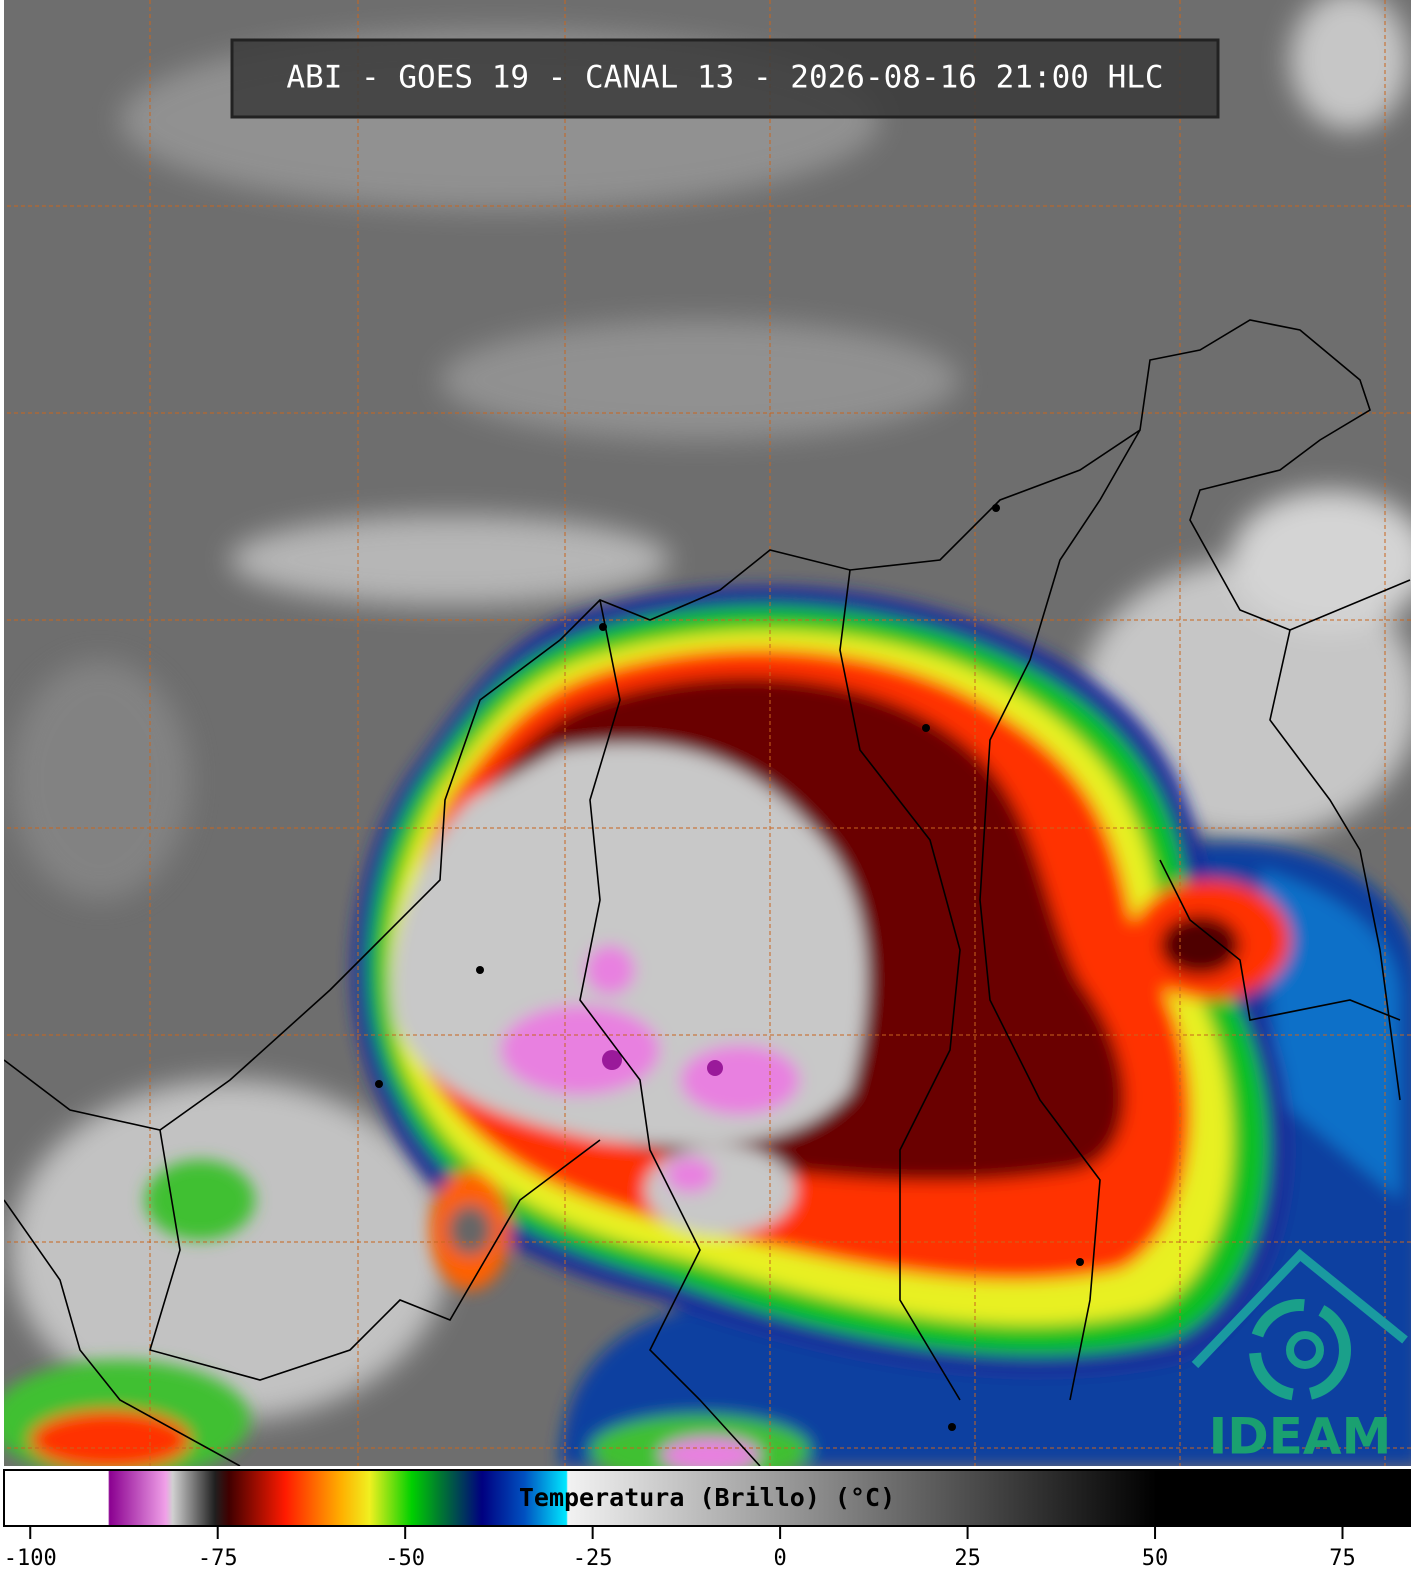  Describe the element at coordinates (1299, 1357) in the screenshot. I see `logo: IDEAM` at that location.